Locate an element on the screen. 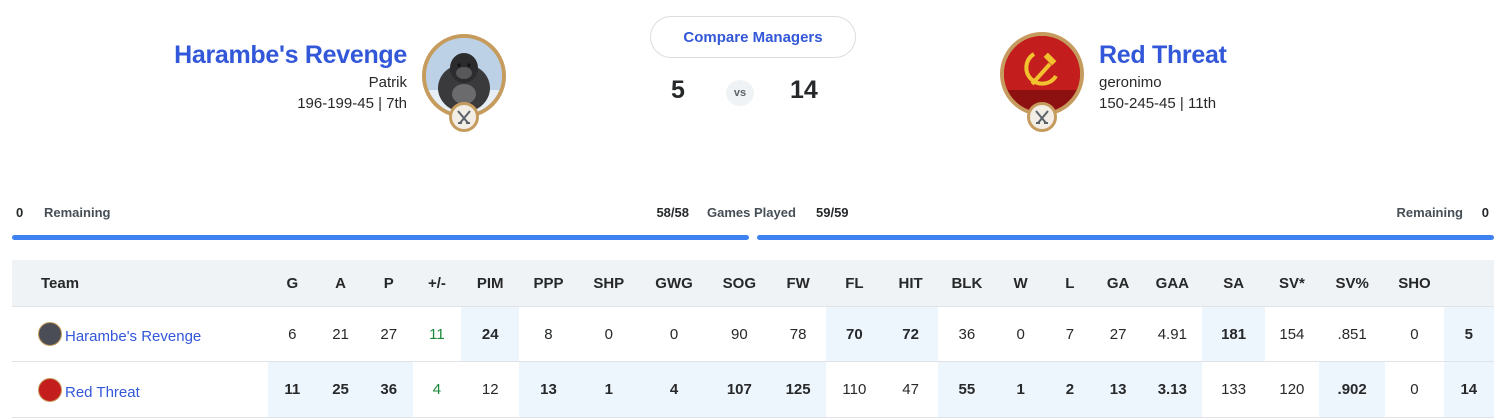 The width and height of the screenshot is (1501, 418). stat-cell: 12 is located at coordinates (490, 389).